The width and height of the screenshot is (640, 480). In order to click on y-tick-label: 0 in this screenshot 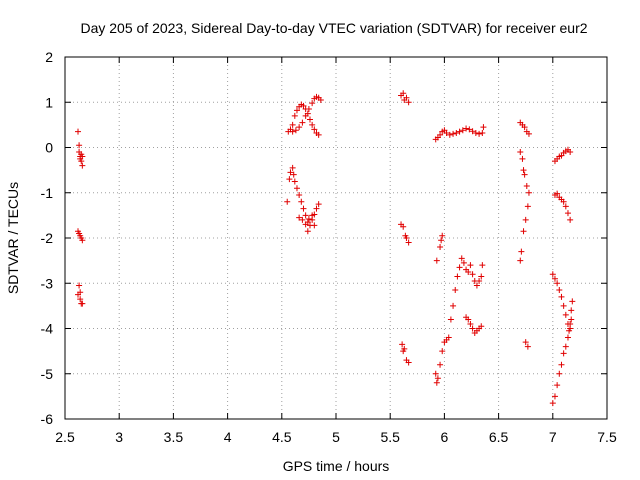, I will do `click(49, 148)`.